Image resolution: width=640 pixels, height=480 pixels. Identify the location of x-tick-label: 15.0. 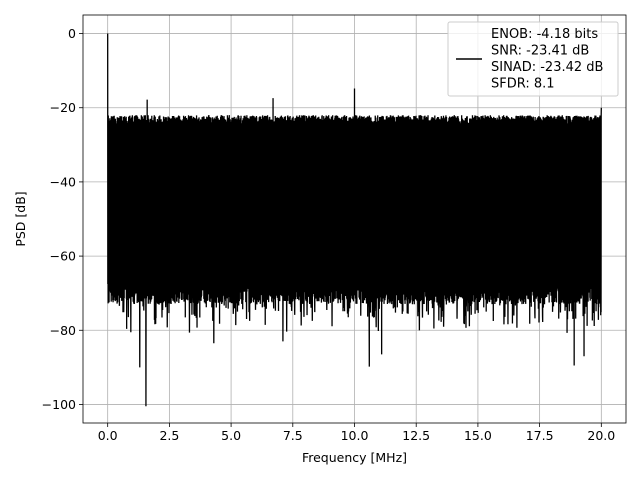
(478, 435).